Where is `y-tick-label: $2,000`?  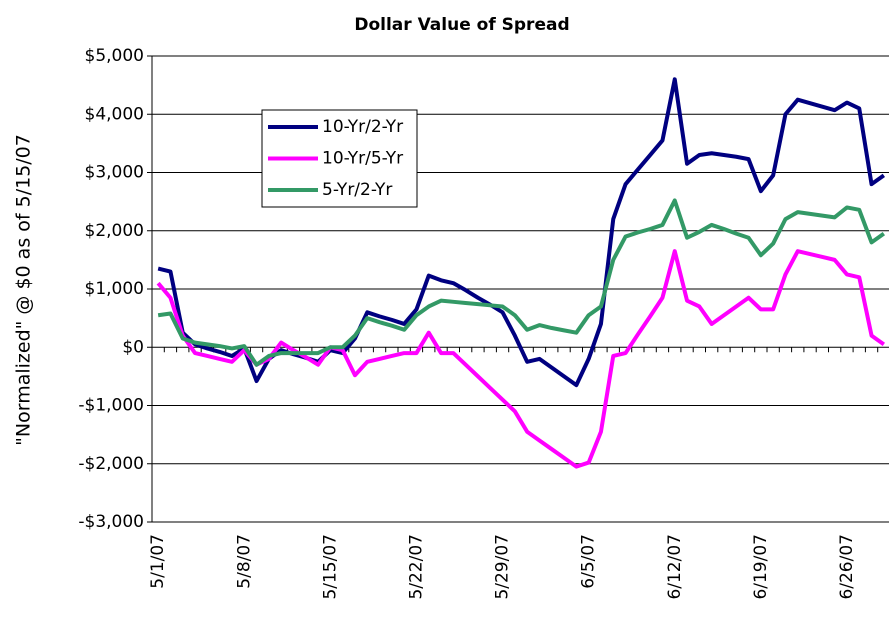 y-tick-label: $2,000 is located at coordinates (114, 231).